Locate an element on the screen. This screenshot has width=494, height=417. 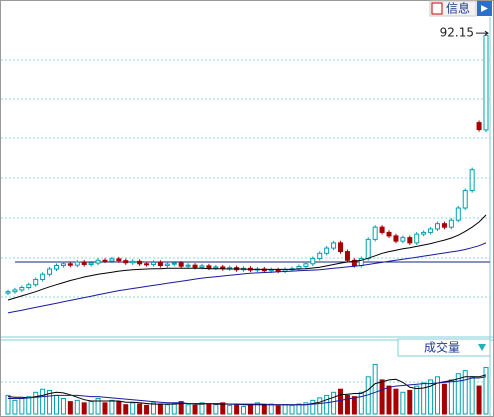
button-bg is located at coordinates (444, 347).